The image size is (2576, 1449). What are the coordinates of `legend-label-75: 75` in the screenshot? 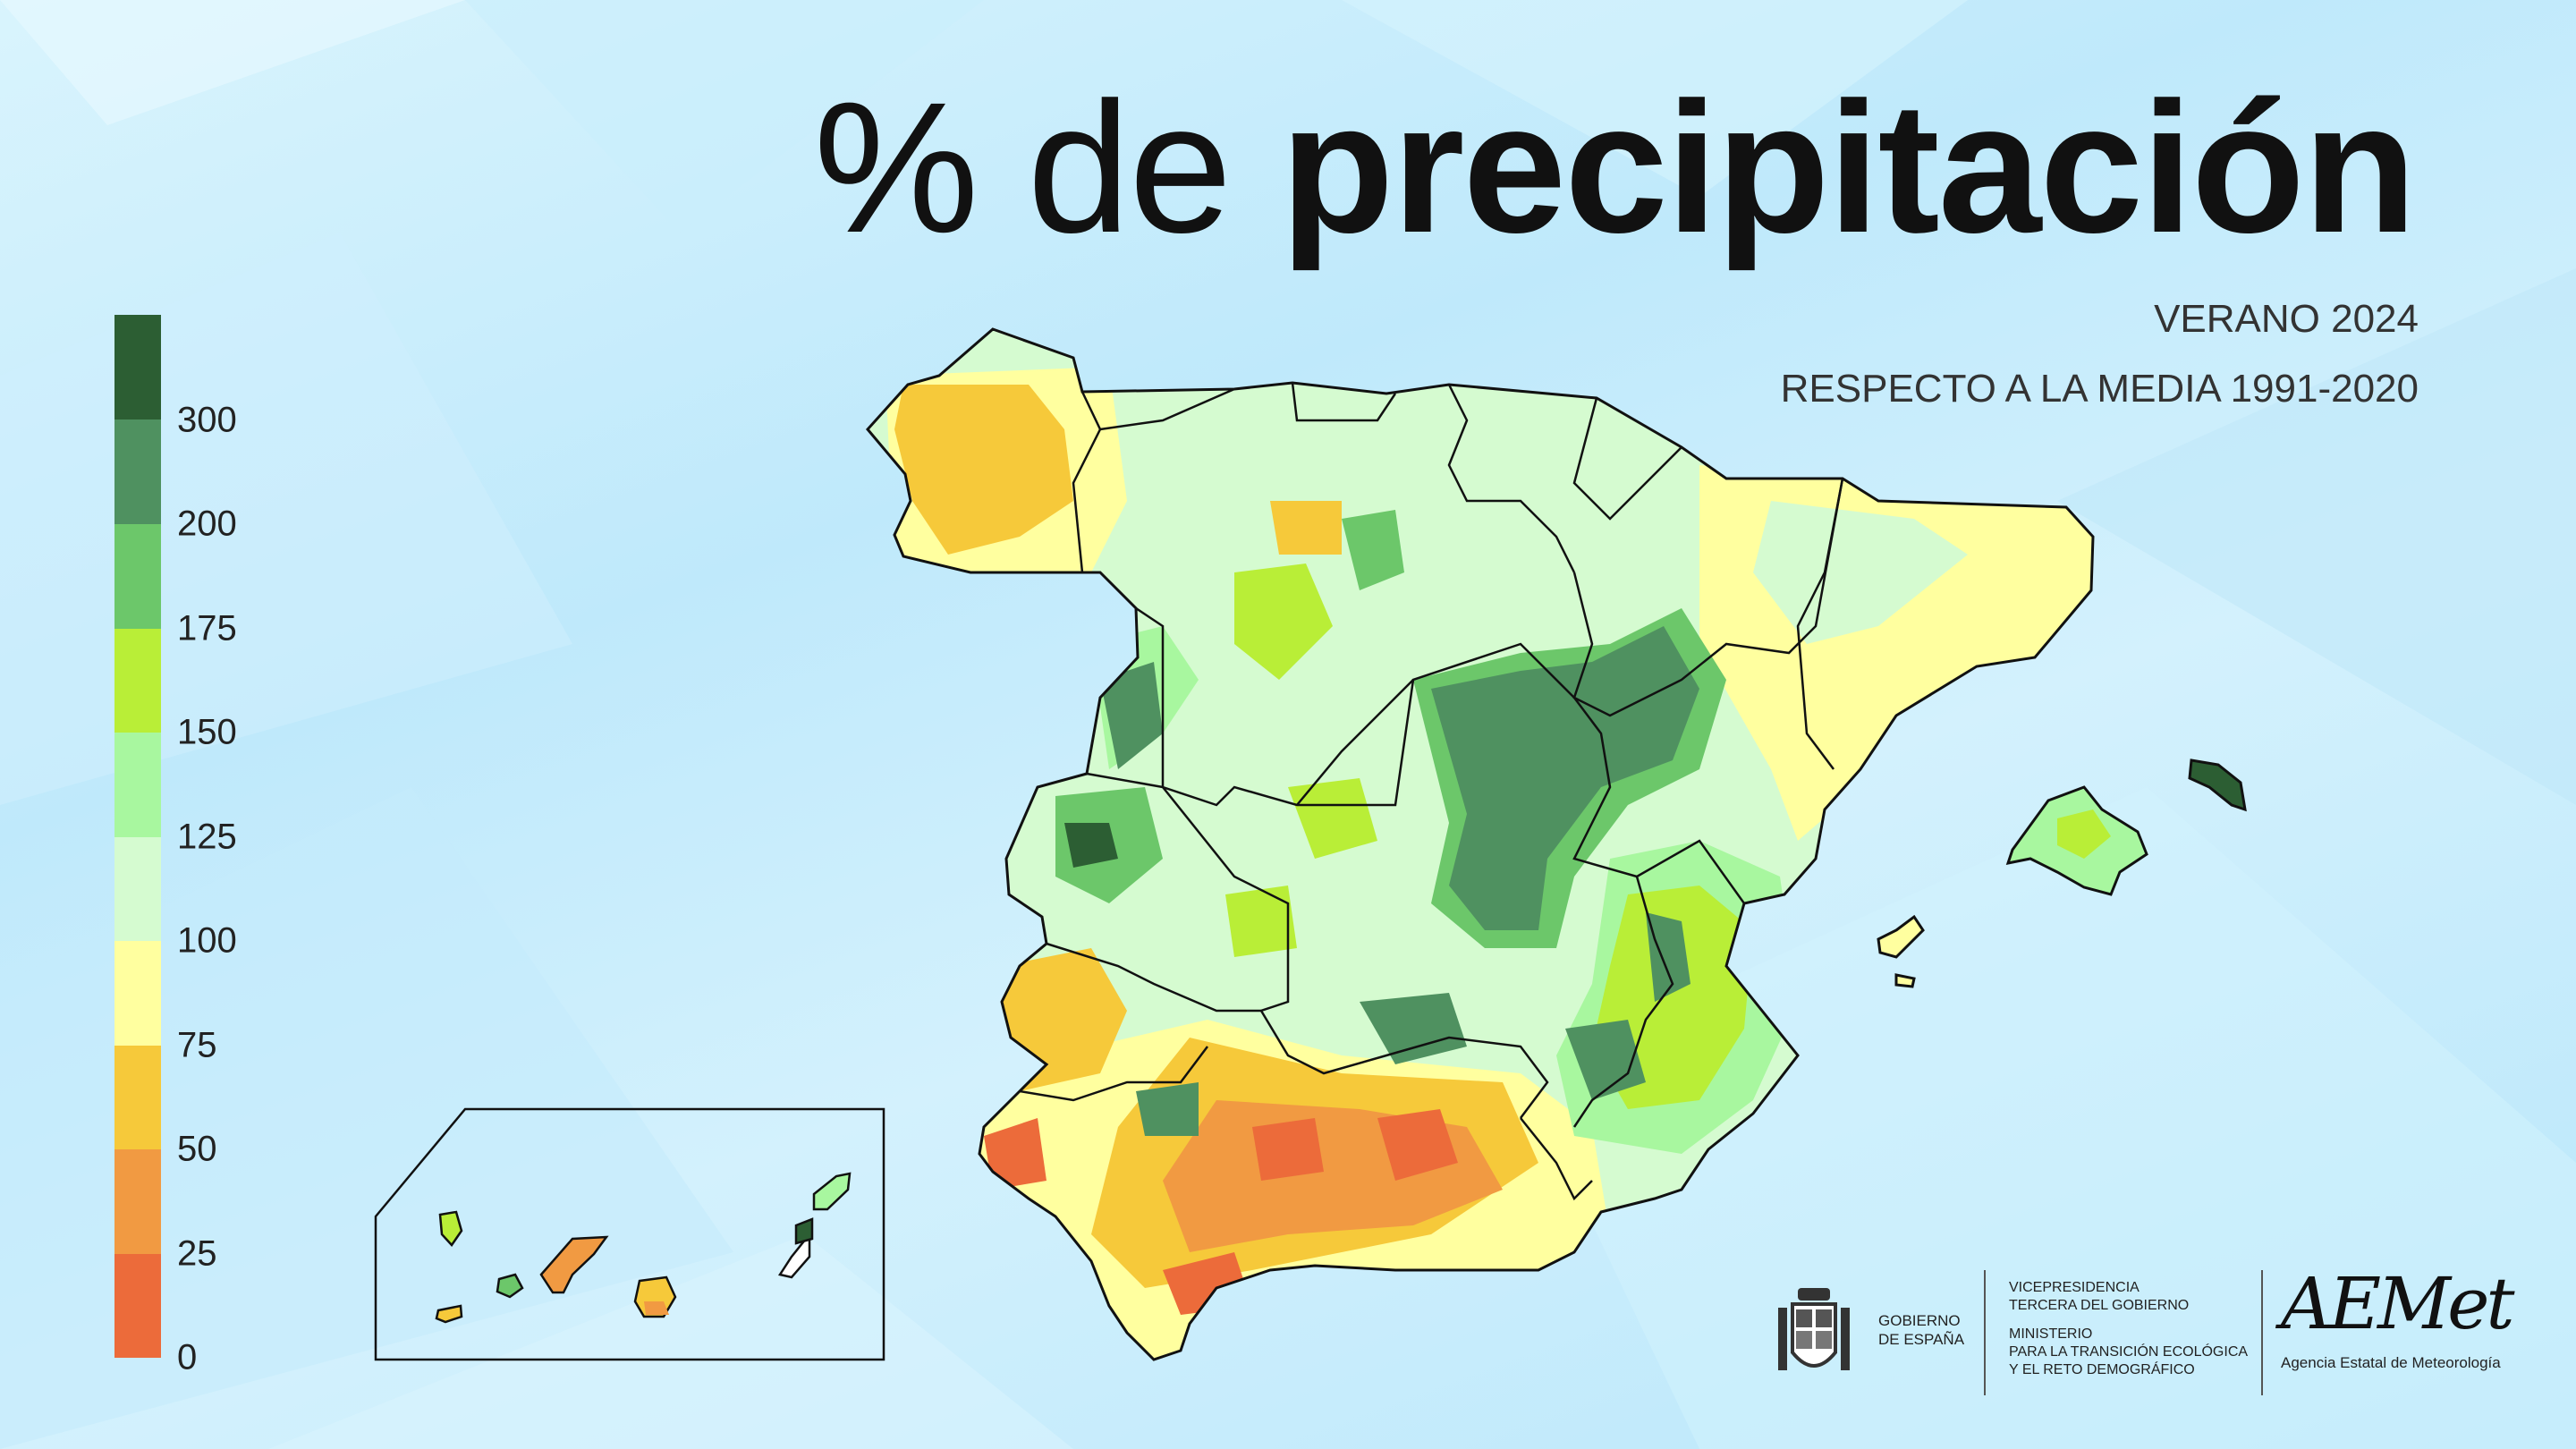 It's located at (197, 1045).